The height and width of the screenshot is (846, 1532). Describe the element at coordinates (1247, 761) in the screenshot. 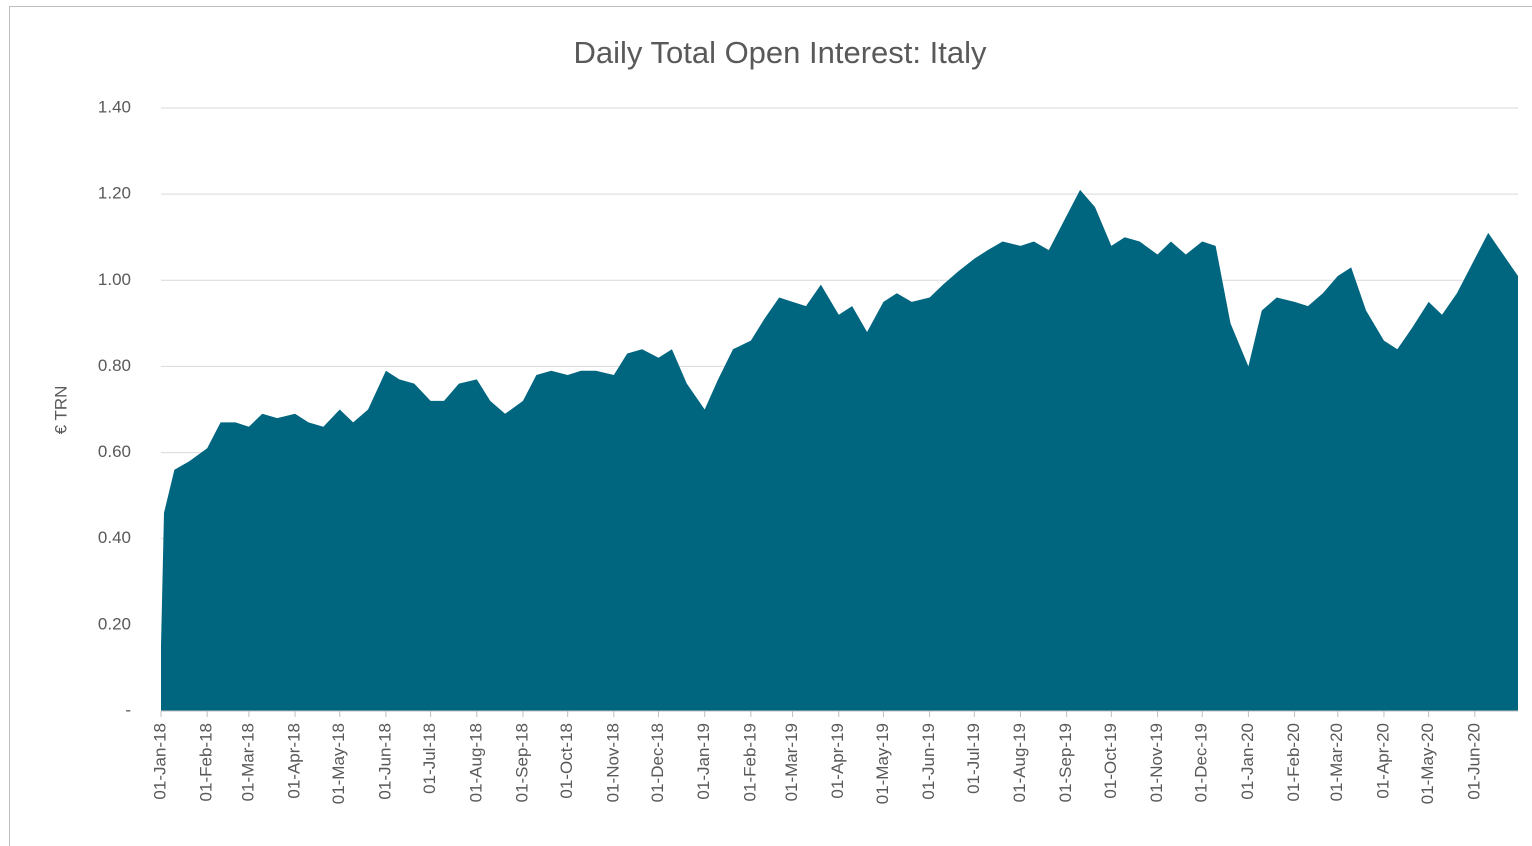

I see `x-tick-label: 01-Jan-20` at that location.